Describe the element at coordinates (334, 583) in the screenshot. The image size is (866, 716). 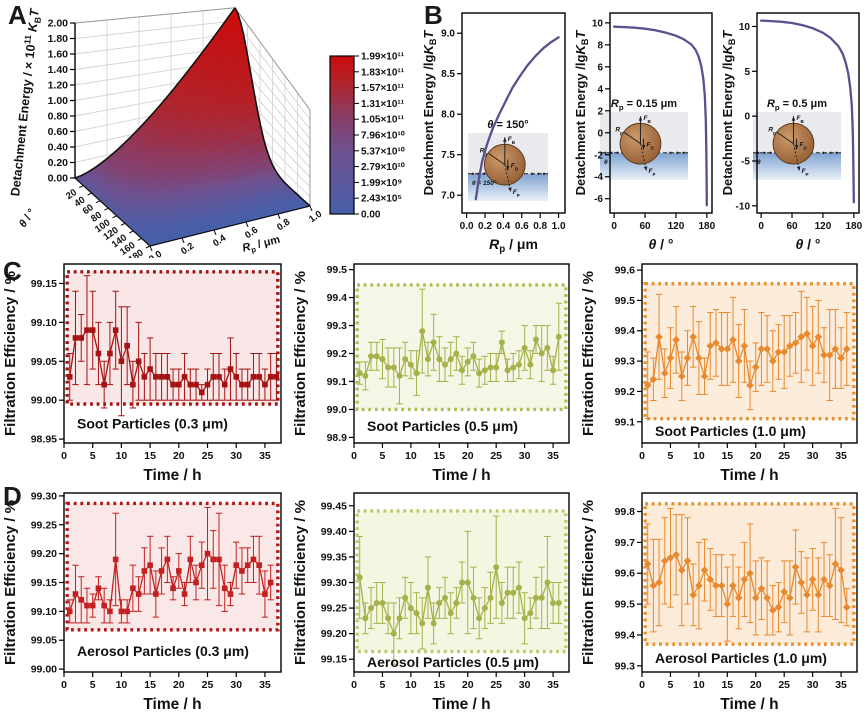
I see `svg-text: 99.30` at that location.